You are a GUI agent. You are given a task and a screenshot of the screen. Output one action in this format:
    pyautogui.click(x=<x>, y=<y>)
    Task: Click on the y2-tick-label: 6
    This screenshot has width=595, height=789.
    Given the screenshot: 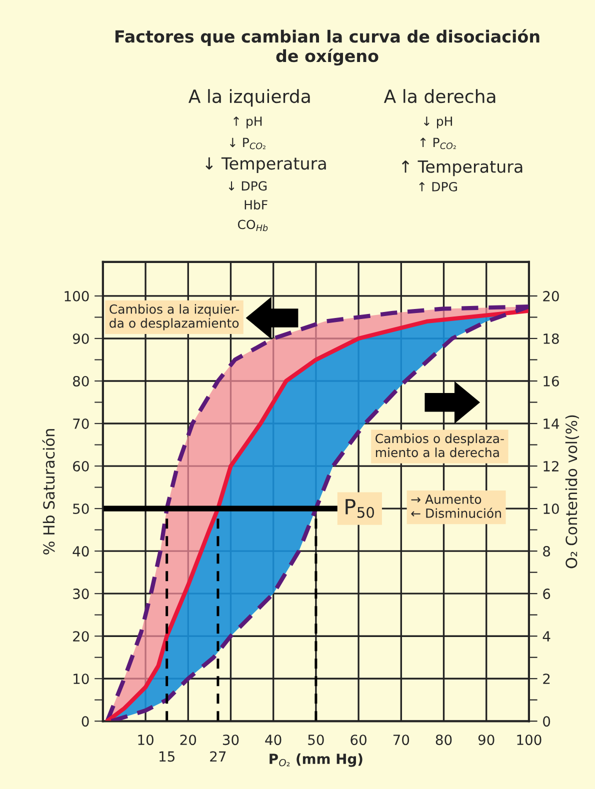 What is the action you would take?
    pyautogui.click(x=546, y=594)
    